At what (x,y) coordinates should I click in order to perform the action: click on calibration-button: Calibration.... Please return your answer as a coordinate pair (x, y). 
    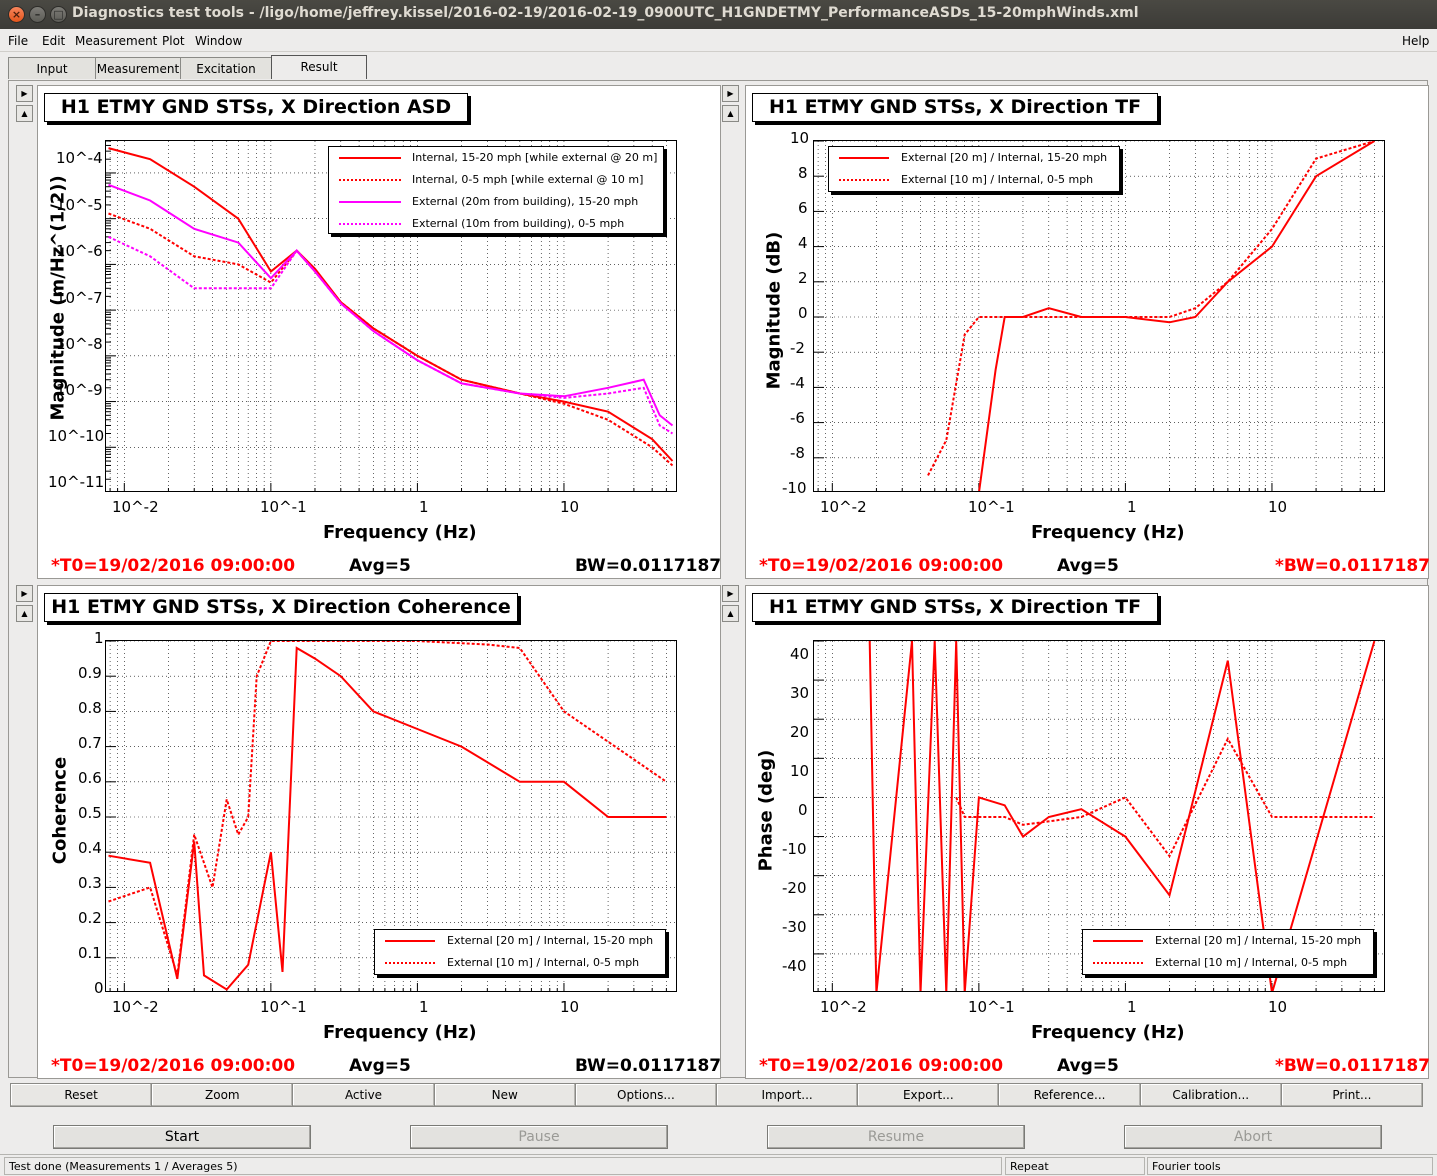
    Looking at the image, I should click on (1210, 1095).